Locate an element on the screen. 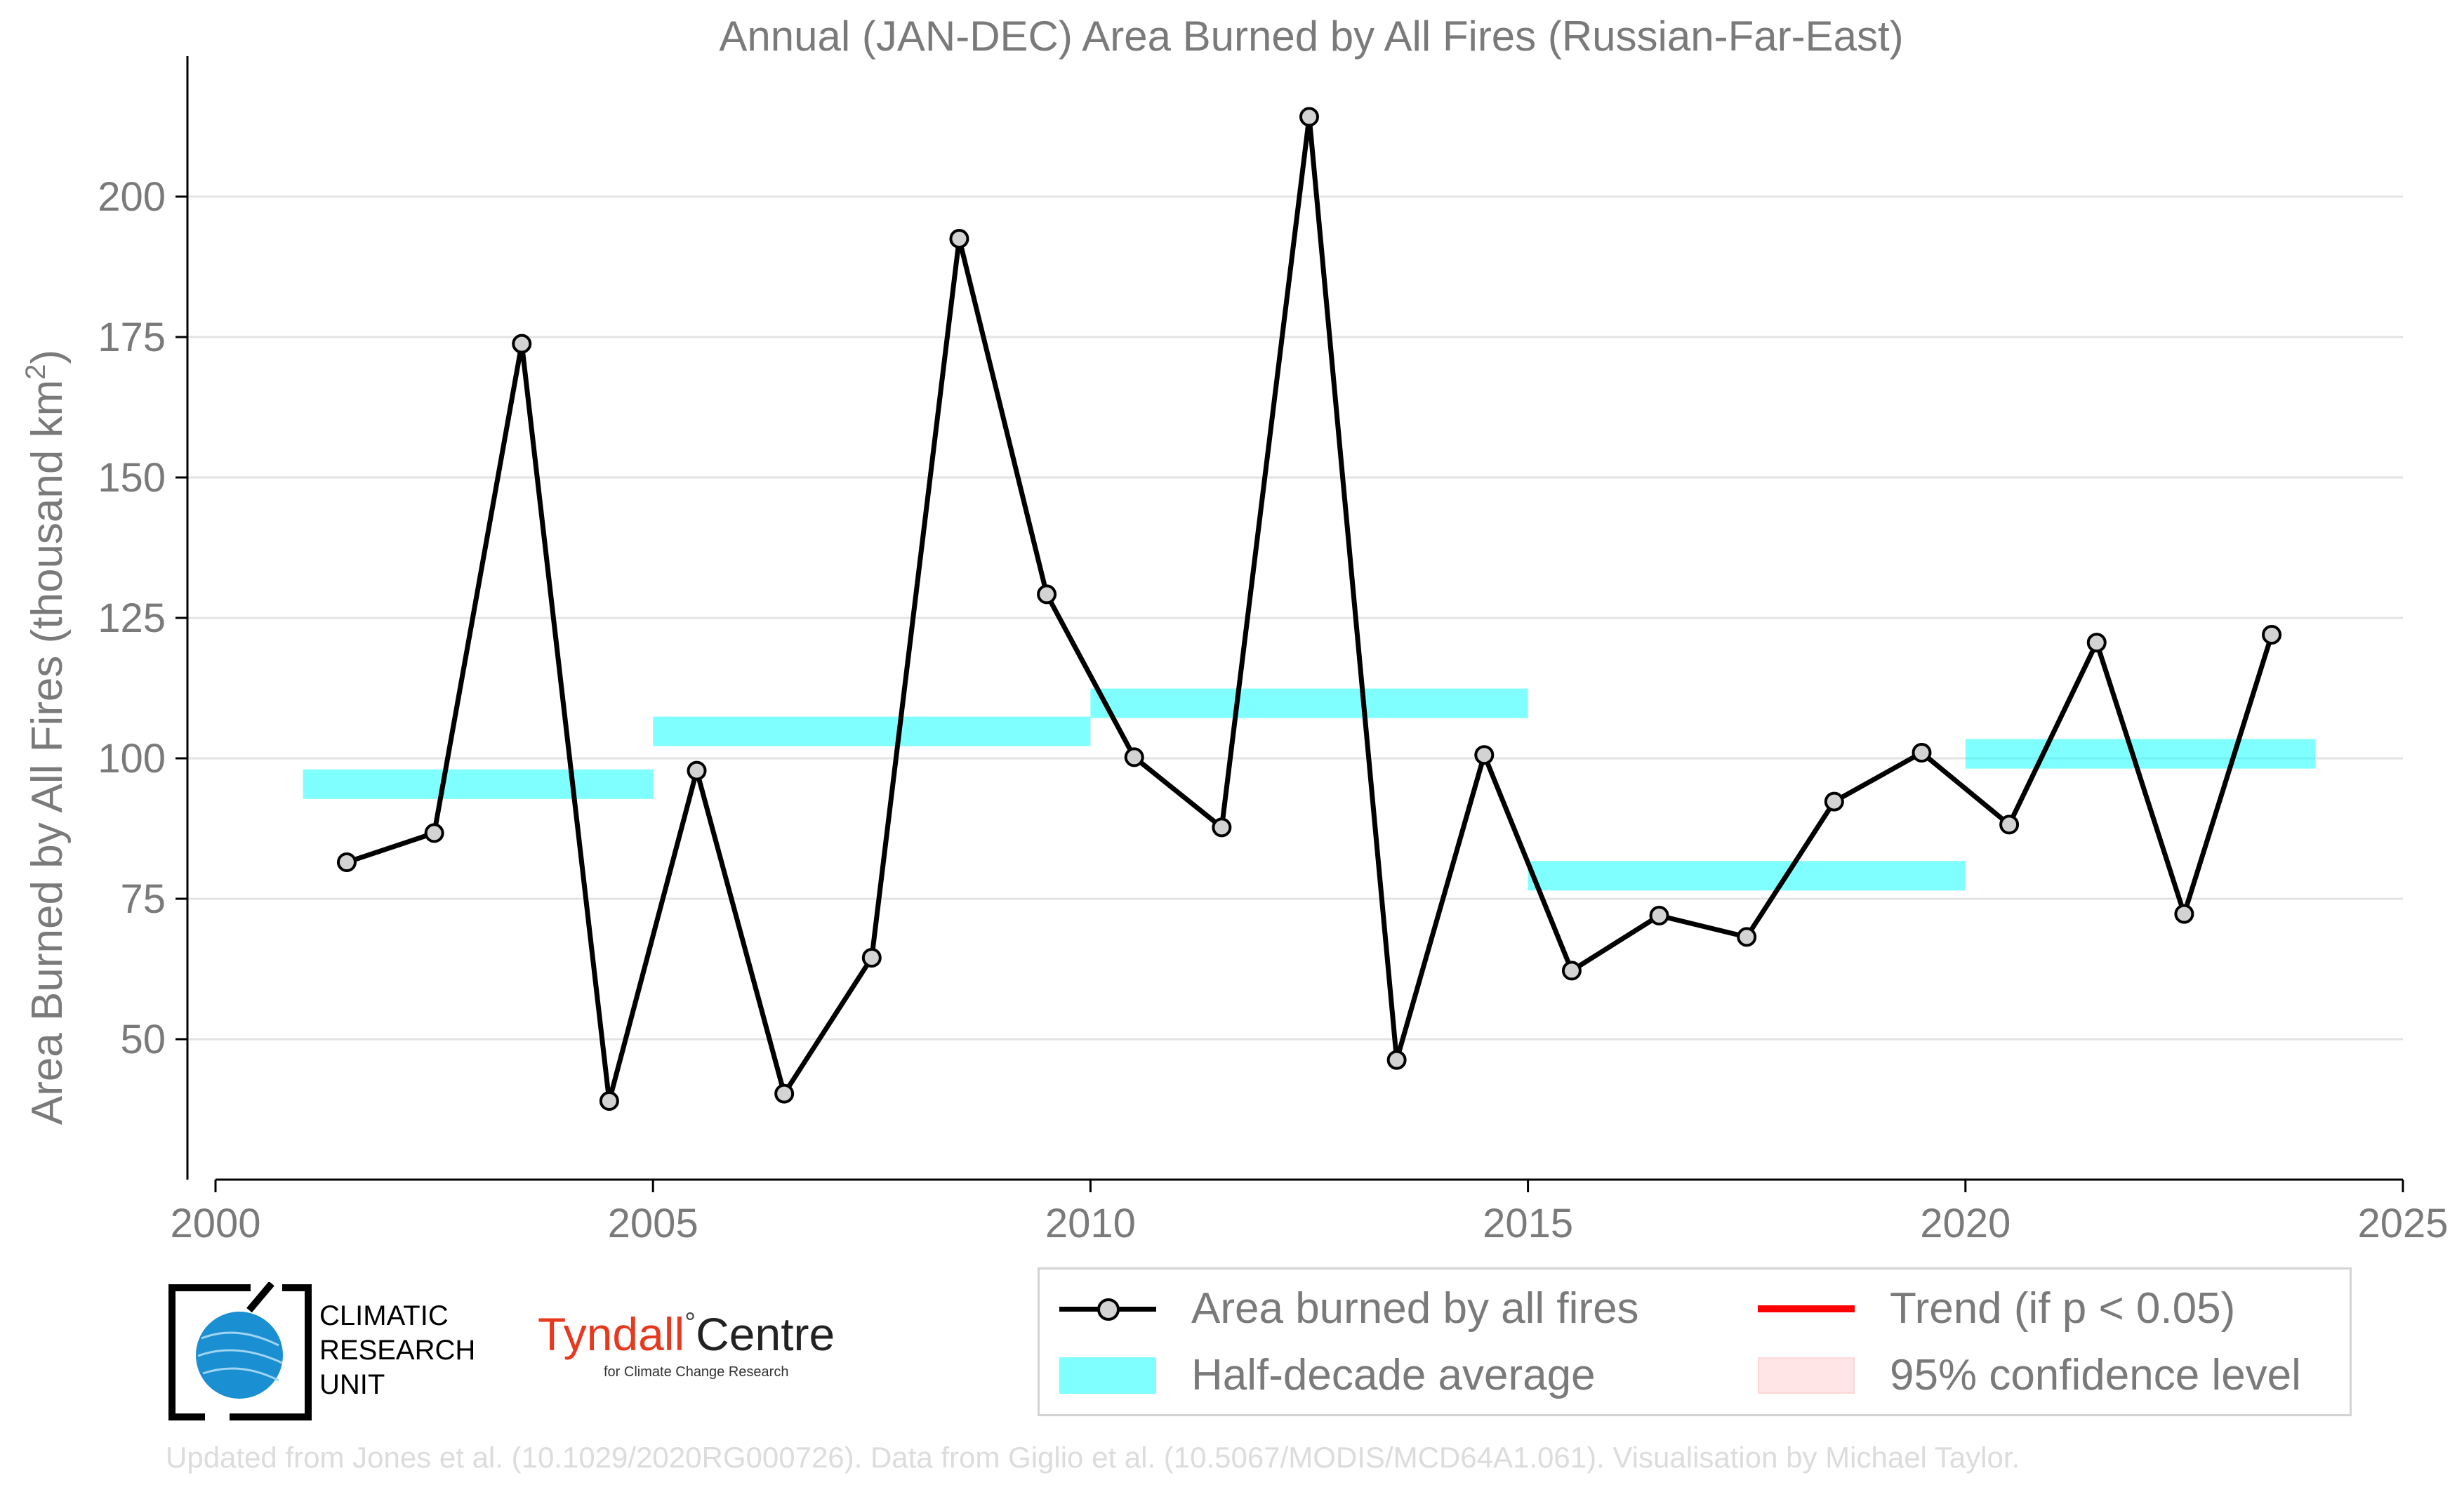 The height and width of the screenshot is (1497, 2464). cru-logo-text: CLIMATIC RESEARCH UNIT is located at coordinates (397, 1350).